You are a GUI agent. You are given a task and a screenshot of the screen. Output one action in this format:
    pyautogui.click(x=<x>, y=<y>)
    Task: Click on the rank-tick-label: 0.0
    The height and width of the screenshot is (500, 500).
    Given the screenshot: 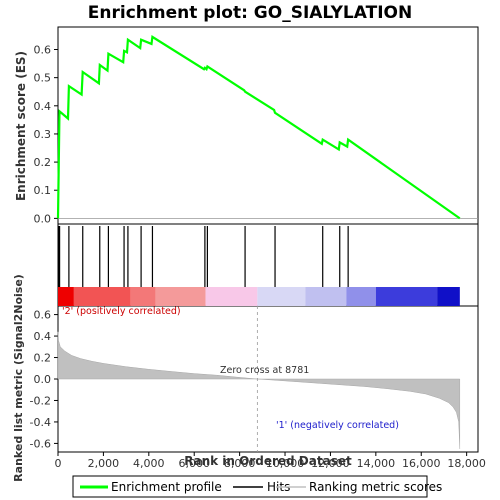 What is the action you would take?
    pyautogui.click(x=43, y=379)
    